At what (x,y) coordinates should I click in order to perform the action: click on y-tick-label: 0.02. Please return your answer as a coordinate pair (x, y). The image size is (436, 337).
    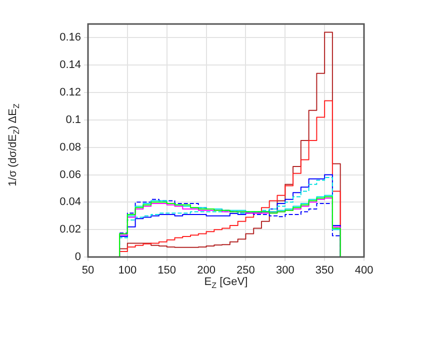
    Looking at the image, I should click on (70, 230).